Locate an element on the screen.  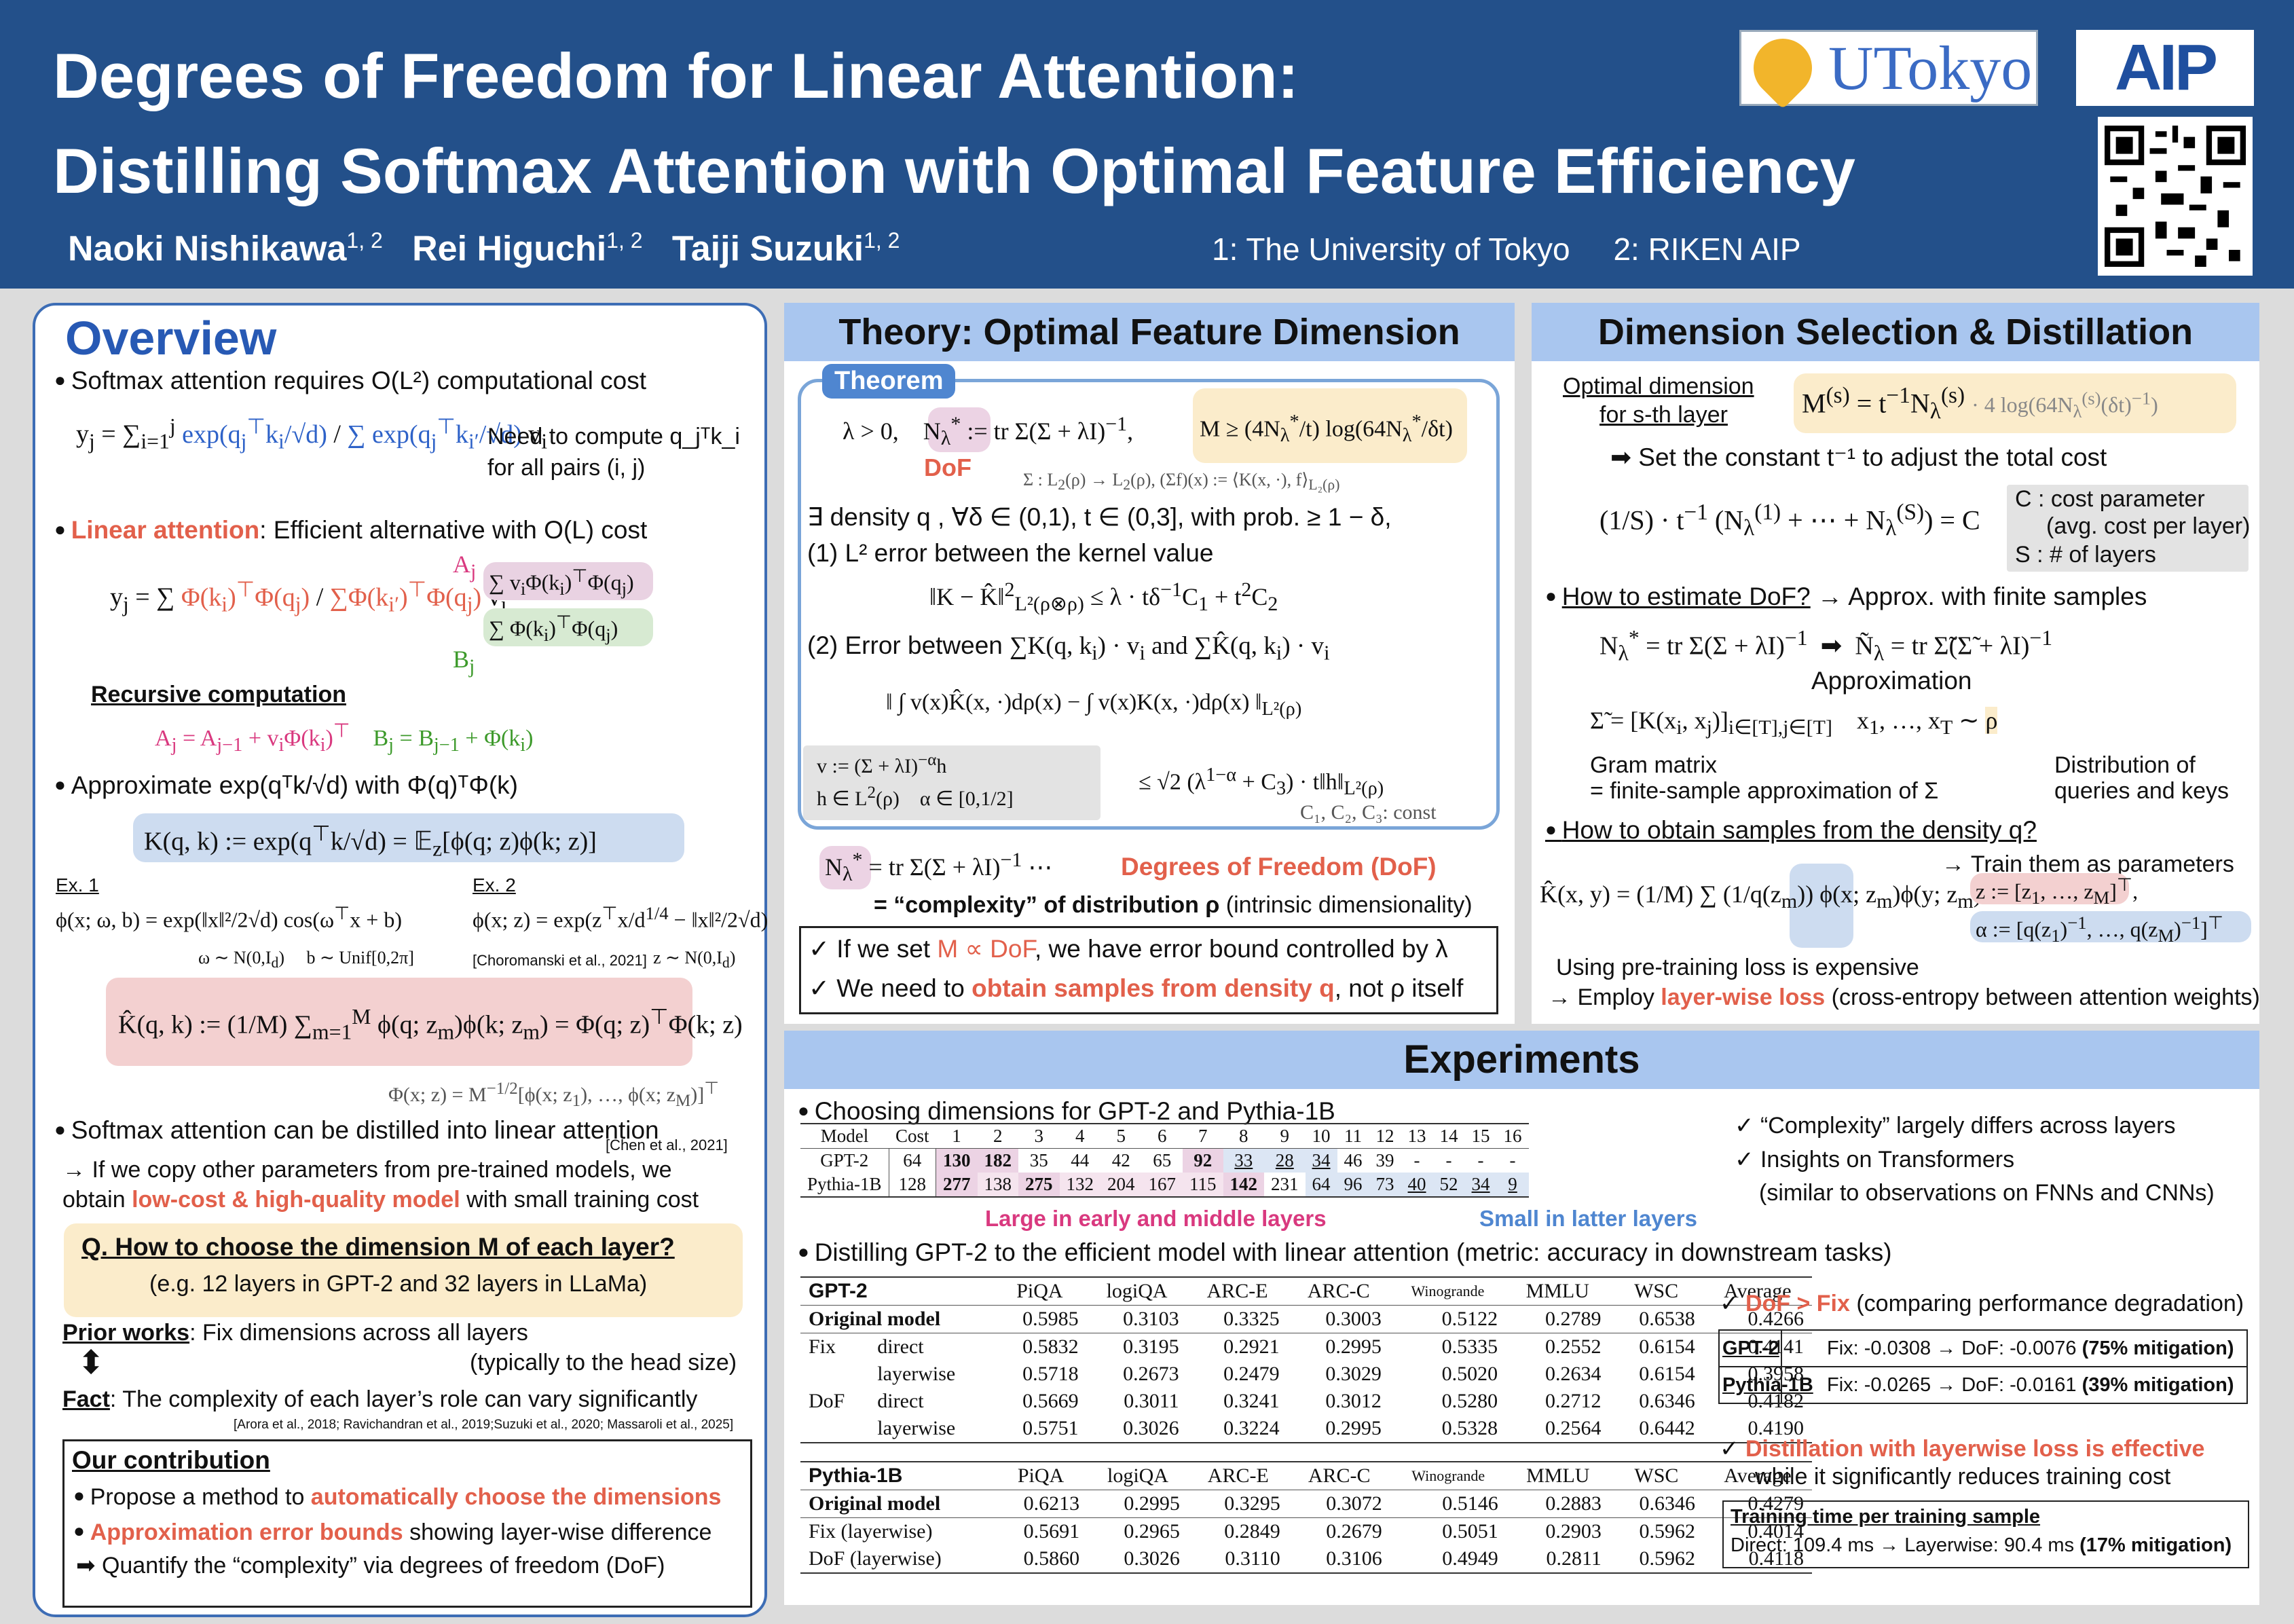
gram-label-1: Gram matrix is located at coordinates (1653, 765).